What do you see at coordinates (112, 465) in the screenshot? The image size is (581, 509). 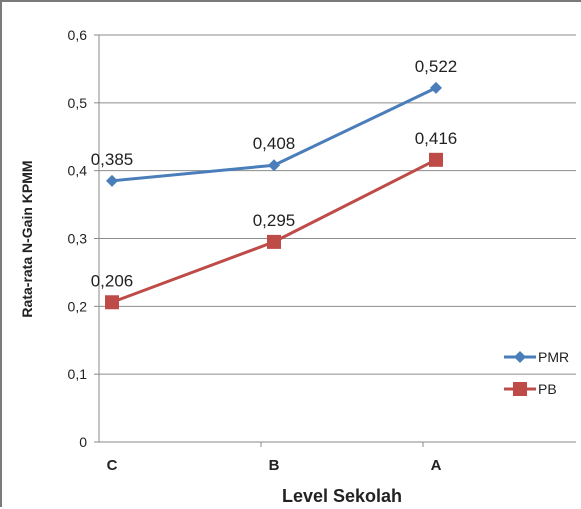 I see `x-tick-label: C` at bounding box center [112, 465].